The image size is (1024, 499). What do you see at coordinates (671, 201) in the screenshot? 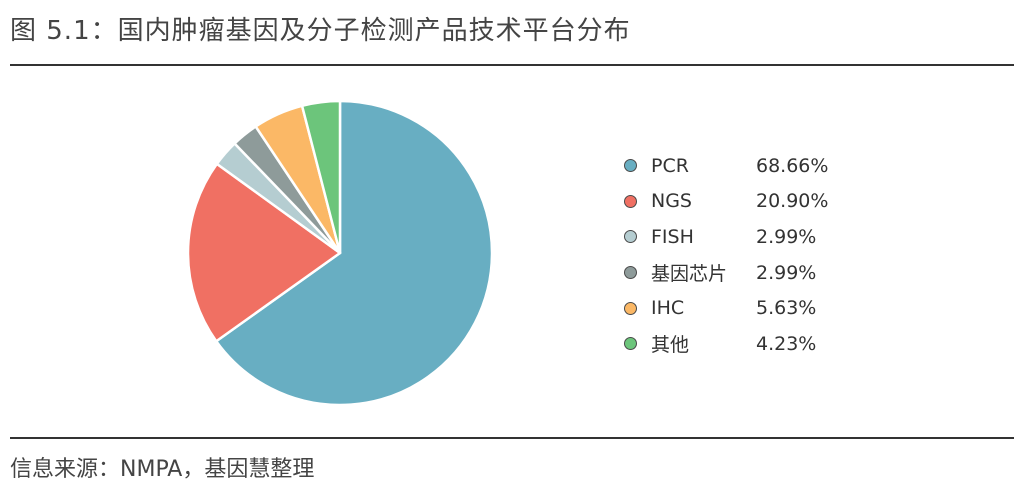
I see `legend-label: NGS` at bounding box center [671, 201].